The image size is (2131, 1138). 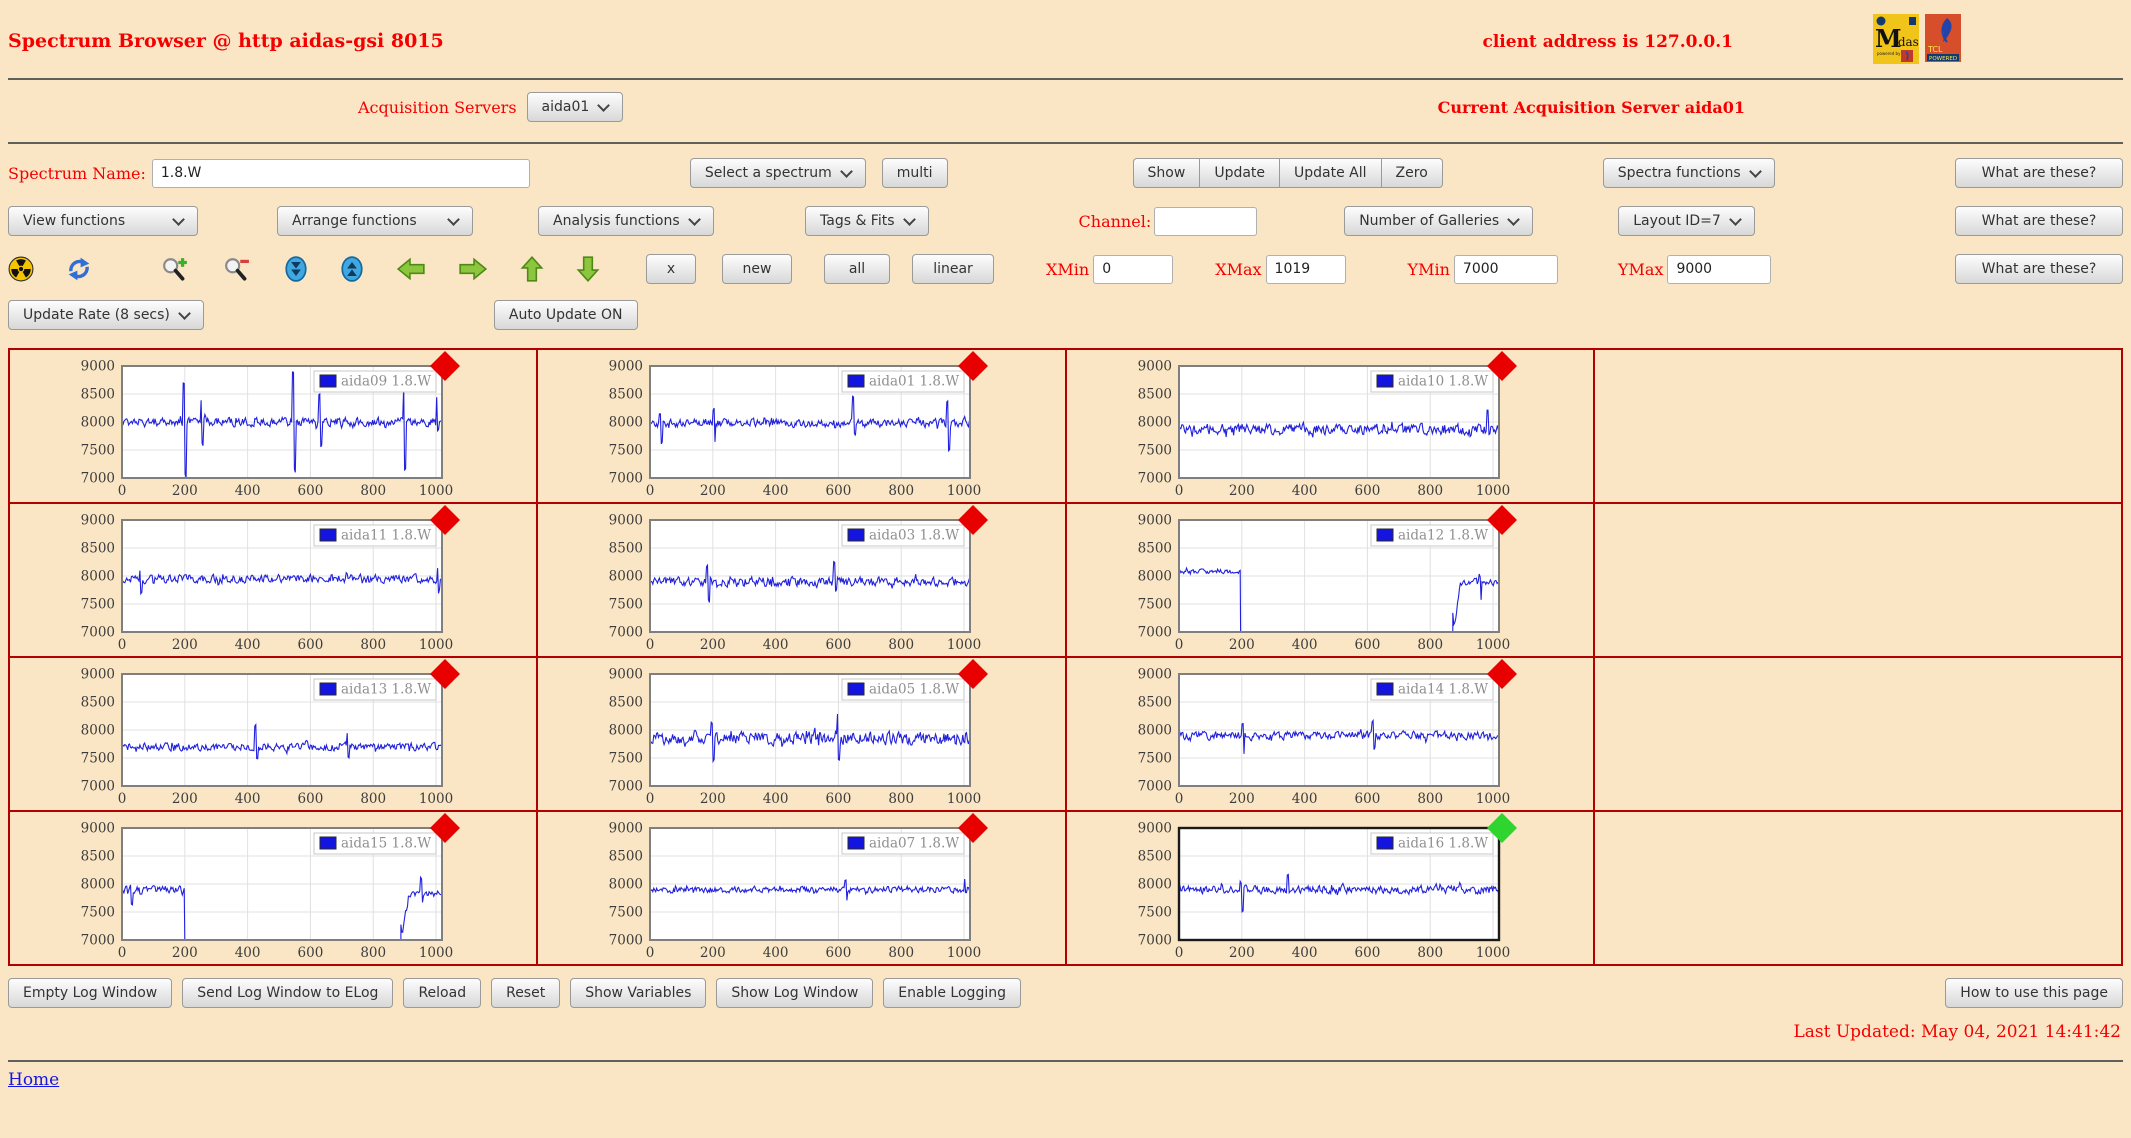 I want to click on select-spectrum-dropdown: Select a spectrum, so click(x=777, y=173).